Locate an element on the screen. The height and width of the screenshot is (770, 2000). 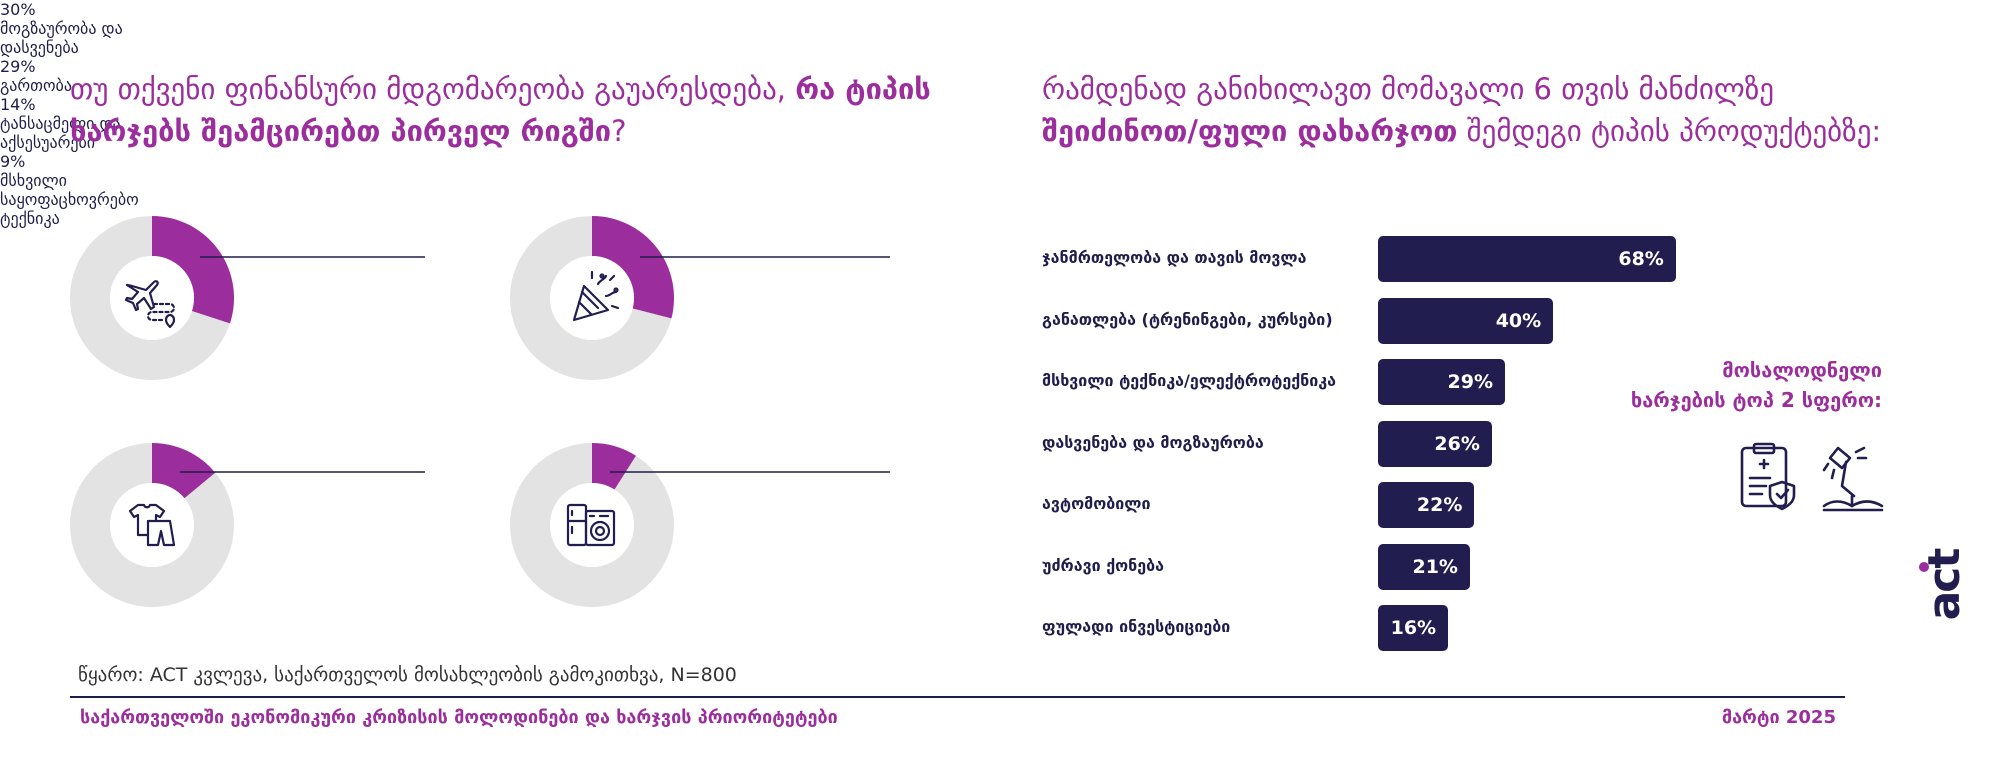
bar-value-label: 26% is located at coordinates (1457, 443).